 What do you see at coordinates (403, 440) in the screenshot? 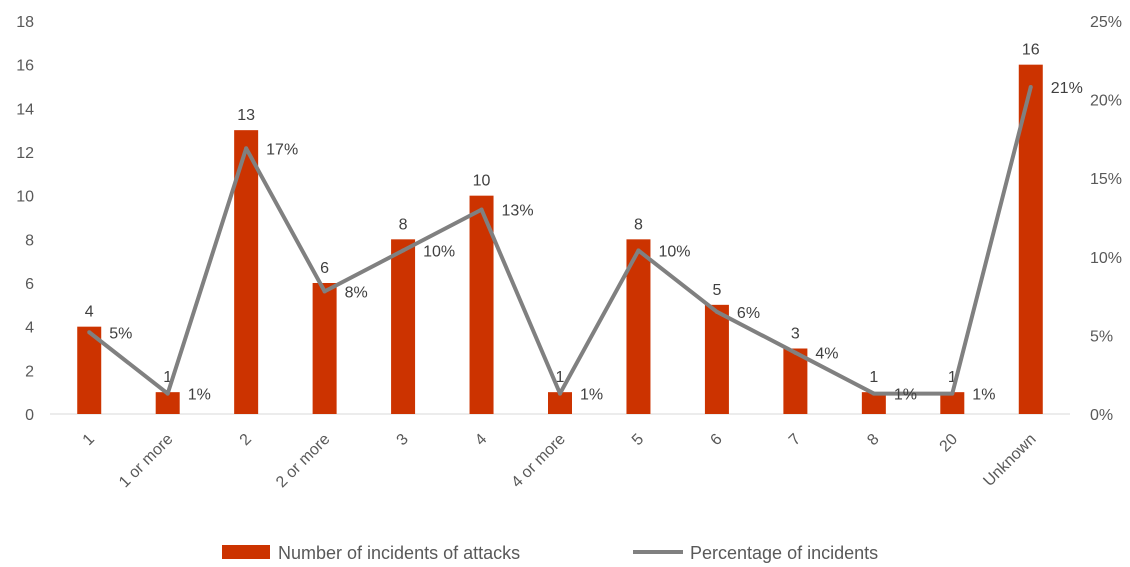
I see `x-tick-label: 3` at bounding box center [403, 440].